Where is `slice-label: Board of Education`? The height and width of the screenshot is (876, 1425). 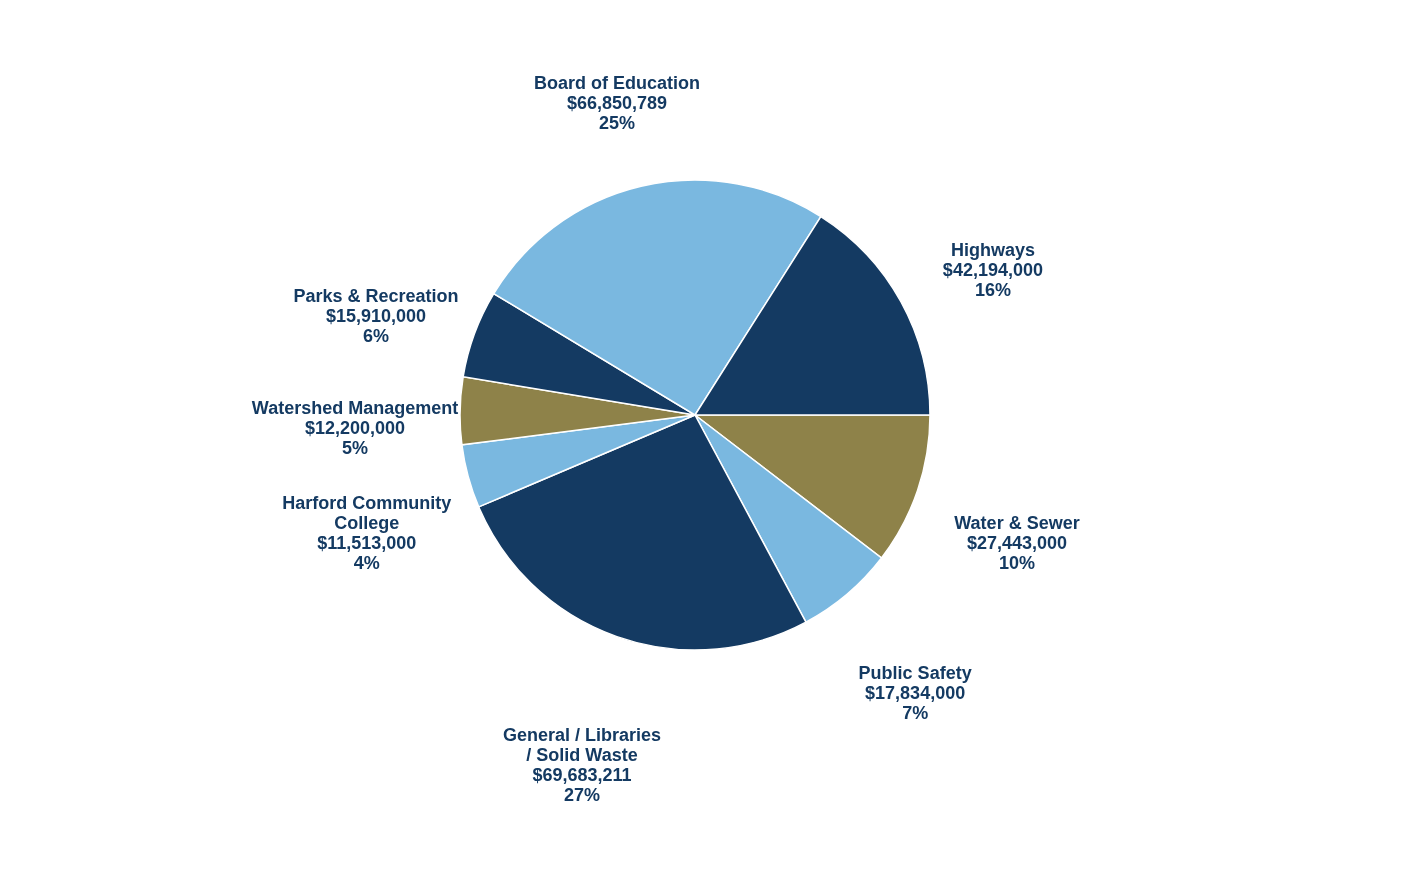
slice-label: Board of Education is located at coordinates (617, 83).